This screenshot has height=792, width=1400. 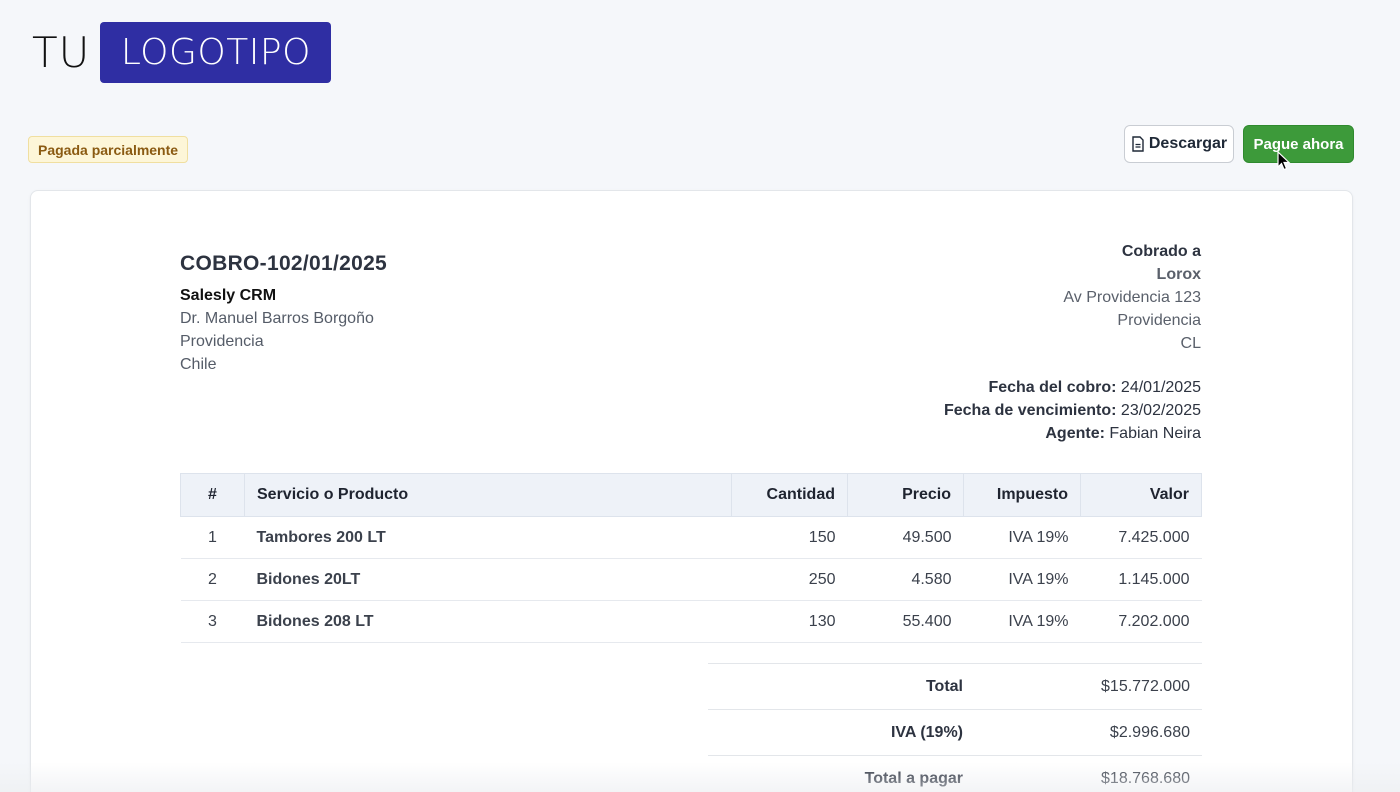 I want to click on grand-total-row: Total a pagar $18.768.680, so click(x=955, y=773).